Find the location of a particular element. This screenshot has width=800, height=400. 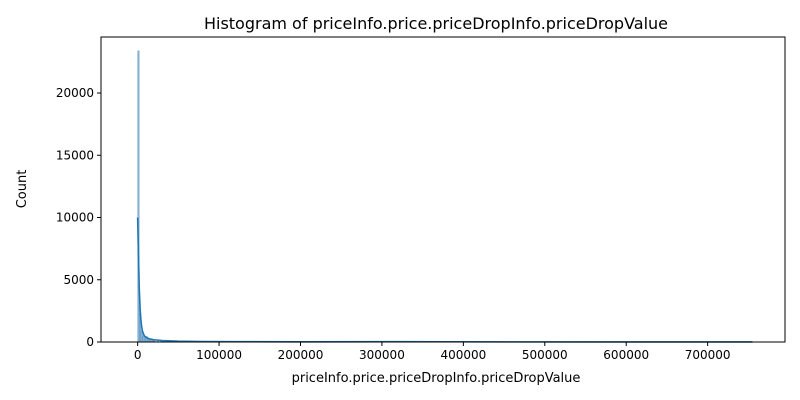

y-tick-label: 5000 is located at coordinates (78, 280).